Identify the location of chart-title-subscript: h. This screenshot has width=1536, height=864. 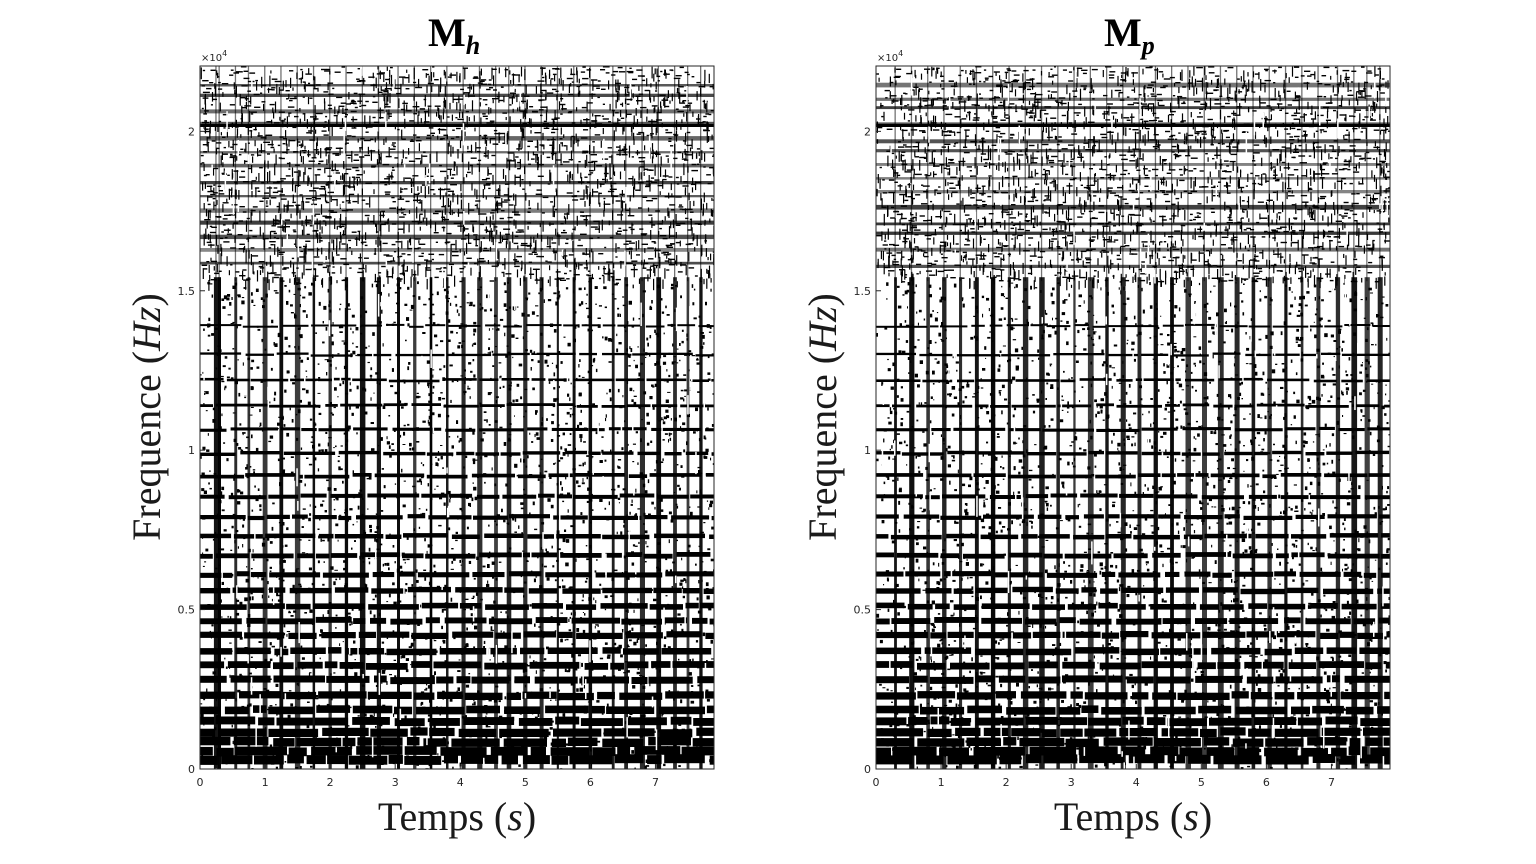
(473, 45).